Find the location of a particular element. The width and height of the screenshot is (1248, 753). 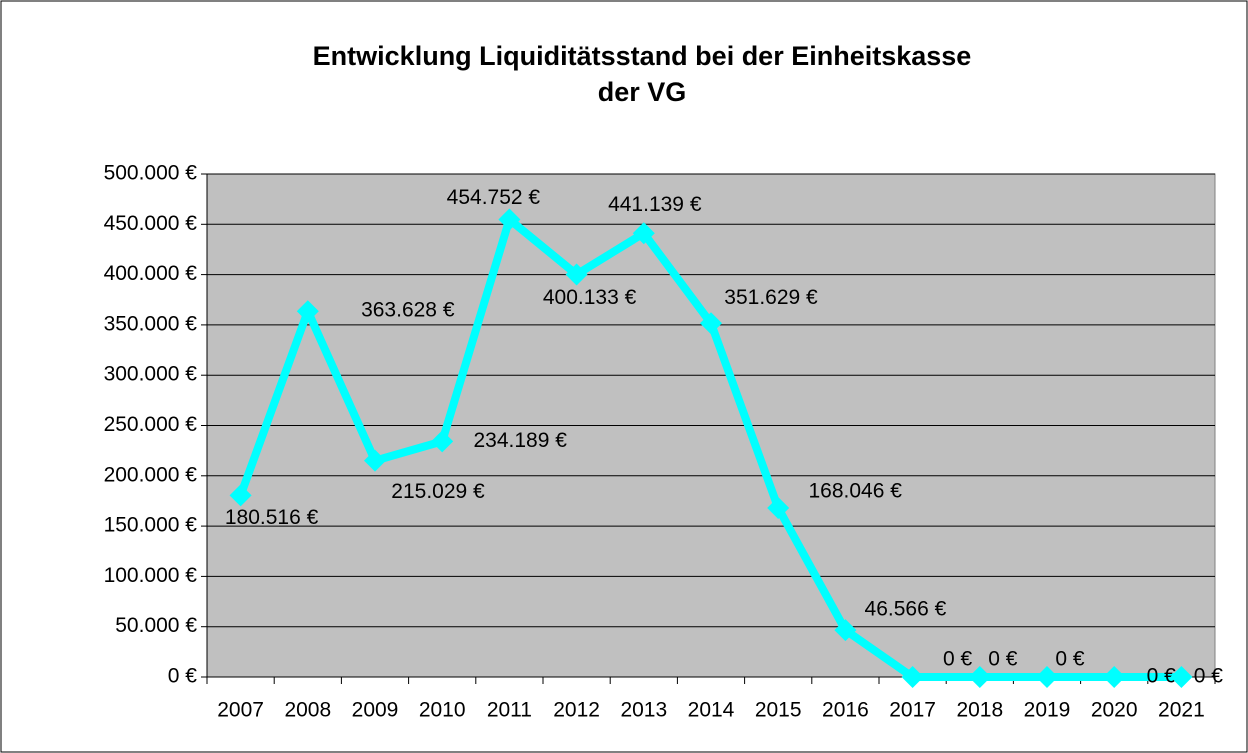

x-tick-label: 2013 is located at coordinates (643, 710).